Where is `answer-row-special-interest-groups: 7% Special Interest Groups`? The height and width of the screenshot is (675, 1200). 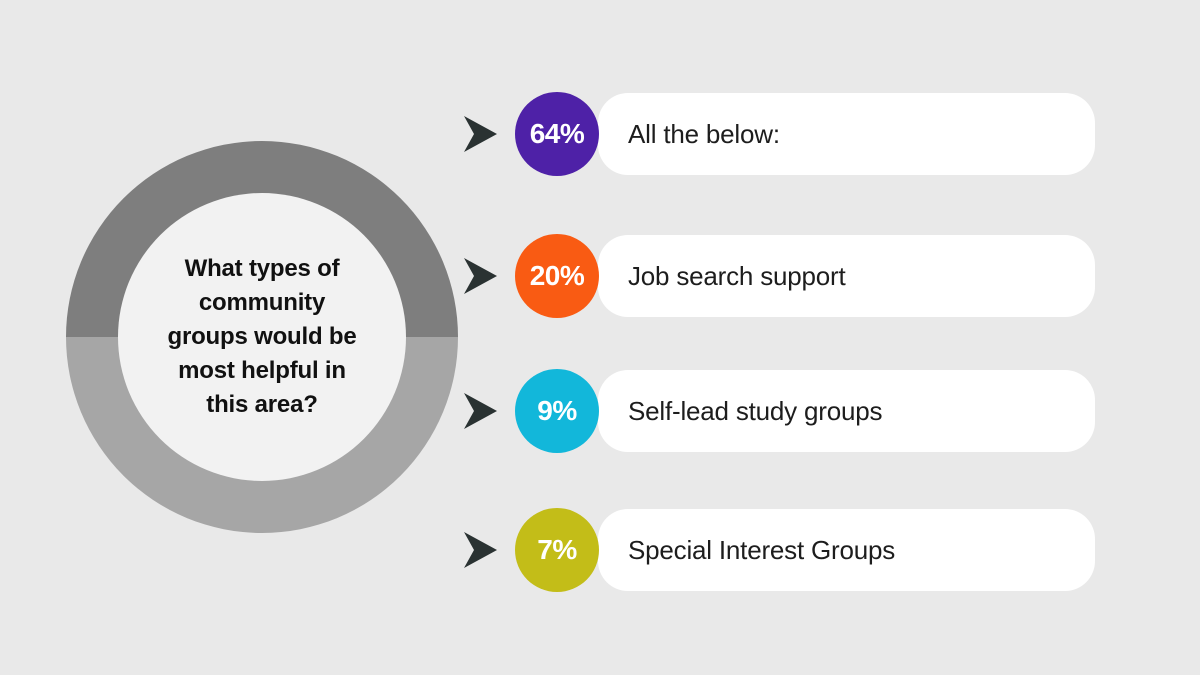
answer-row-special-interest-groups: 7% Special Interest Groups is located at coordinates (779, 550).